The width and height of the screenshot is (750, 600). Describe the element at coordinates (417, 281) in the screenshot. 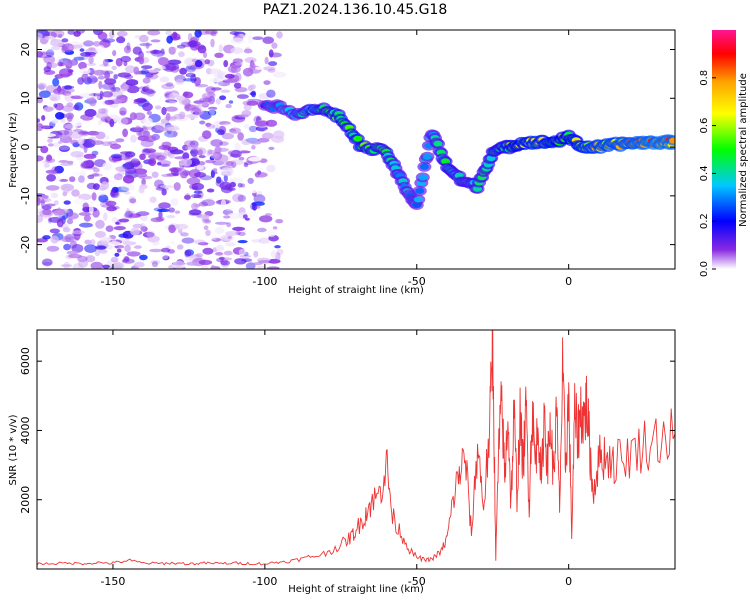

I see `heatmap-x-tick-label: -50` at that location.